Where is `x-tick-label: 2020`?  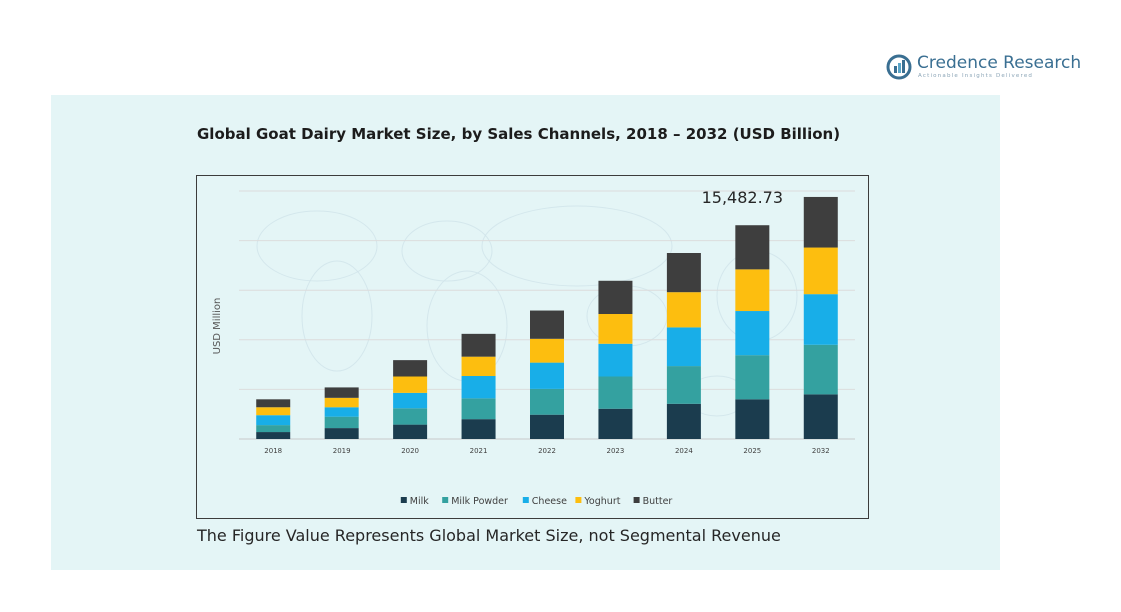
x-tick-label: 2020 is located at coordinates (410, 451).